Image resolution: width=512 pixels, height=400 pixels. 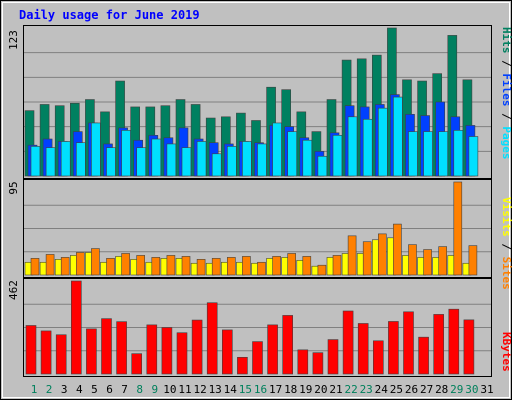 I want to click on x-tick-label: 28, so click(x=441, y=389).